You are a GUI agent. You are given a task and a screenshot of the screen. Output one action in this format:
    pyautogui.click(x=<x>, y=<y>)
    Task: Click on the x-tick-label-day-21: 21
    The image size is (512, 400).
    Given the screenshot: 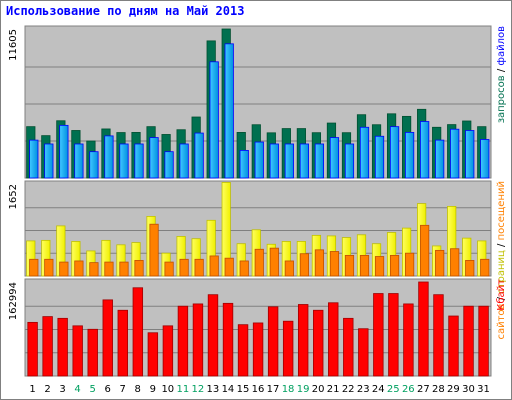 What is the action you would take?
    pyautogui.click(x=333, y=389)
    